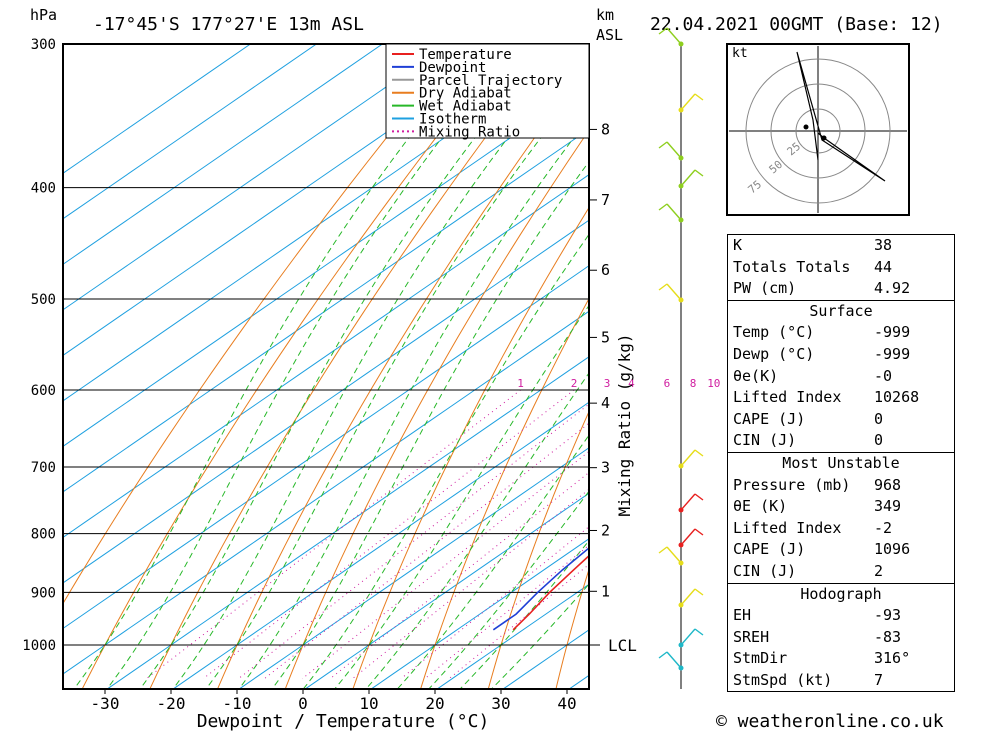 Image resolution: width=1000 pixels, height=733 pixels. What do you see at coordinates (566, 703) in the screenshot?
I see `x-tick-label: 40` at bounding box center [566, 703].